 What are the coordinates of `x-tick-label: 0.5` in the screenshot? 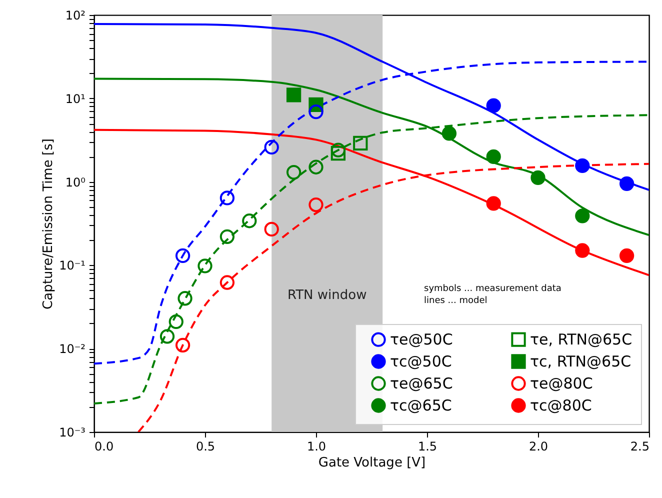 It's located at (206, 447).